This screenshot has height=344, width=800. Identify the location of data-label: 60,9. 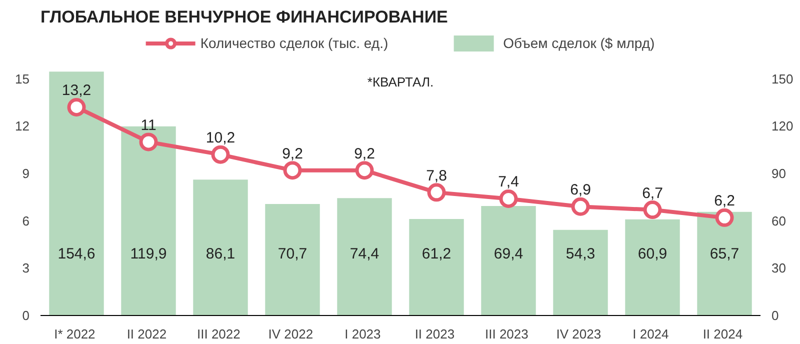
(653, 254).